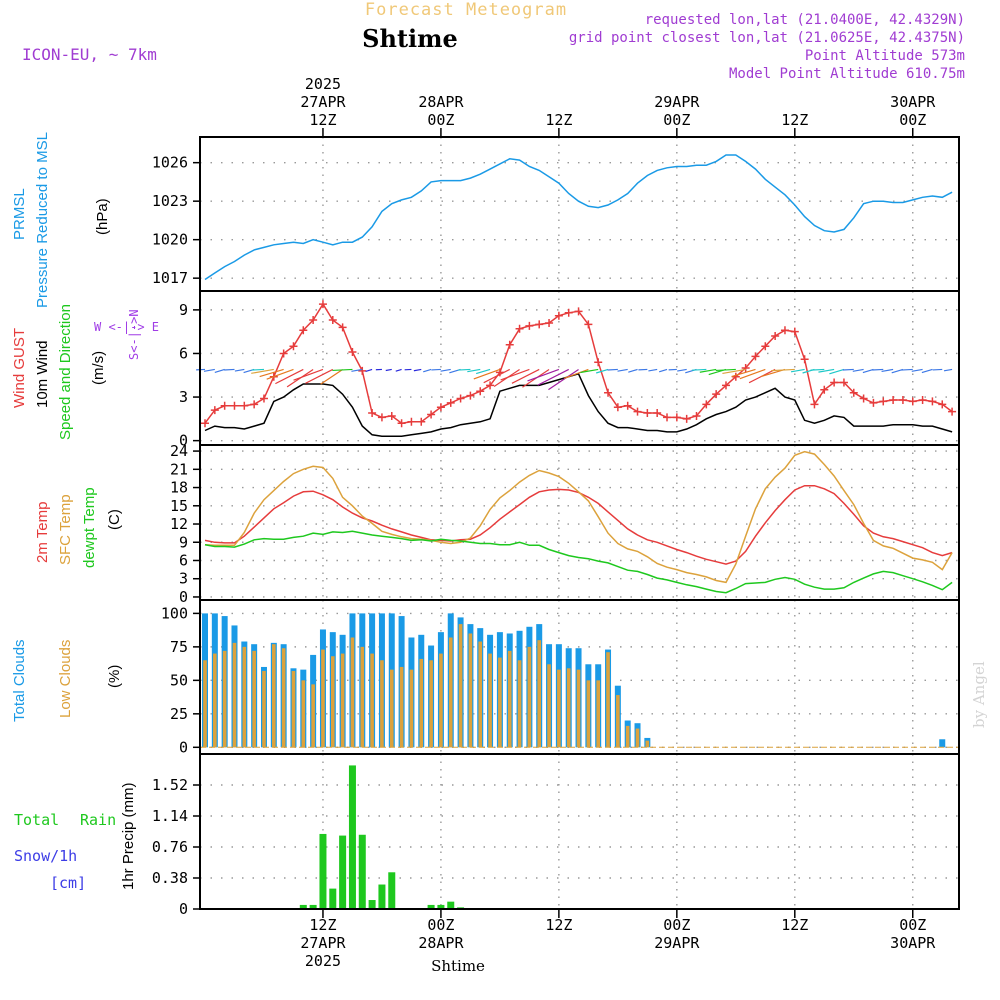 The width and height of the screenshot is (1000, 1000). What do you see at coordinates (170, 201) in the screenshot?
I see `y-tick-label: 1023` at bounding box center [170, 201].